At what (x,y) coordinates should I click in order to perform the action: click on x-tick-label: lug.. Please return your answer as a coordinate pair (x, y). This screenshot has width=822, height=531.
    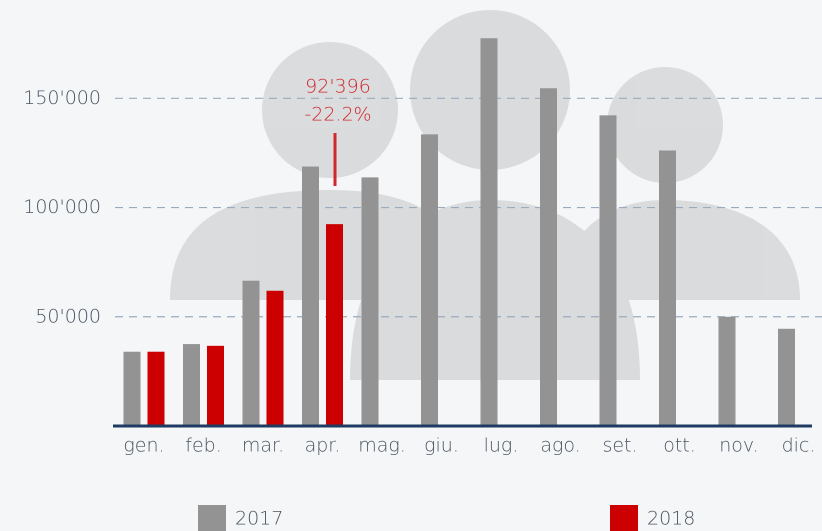
    Looking at the image, I should click on (501, 446).